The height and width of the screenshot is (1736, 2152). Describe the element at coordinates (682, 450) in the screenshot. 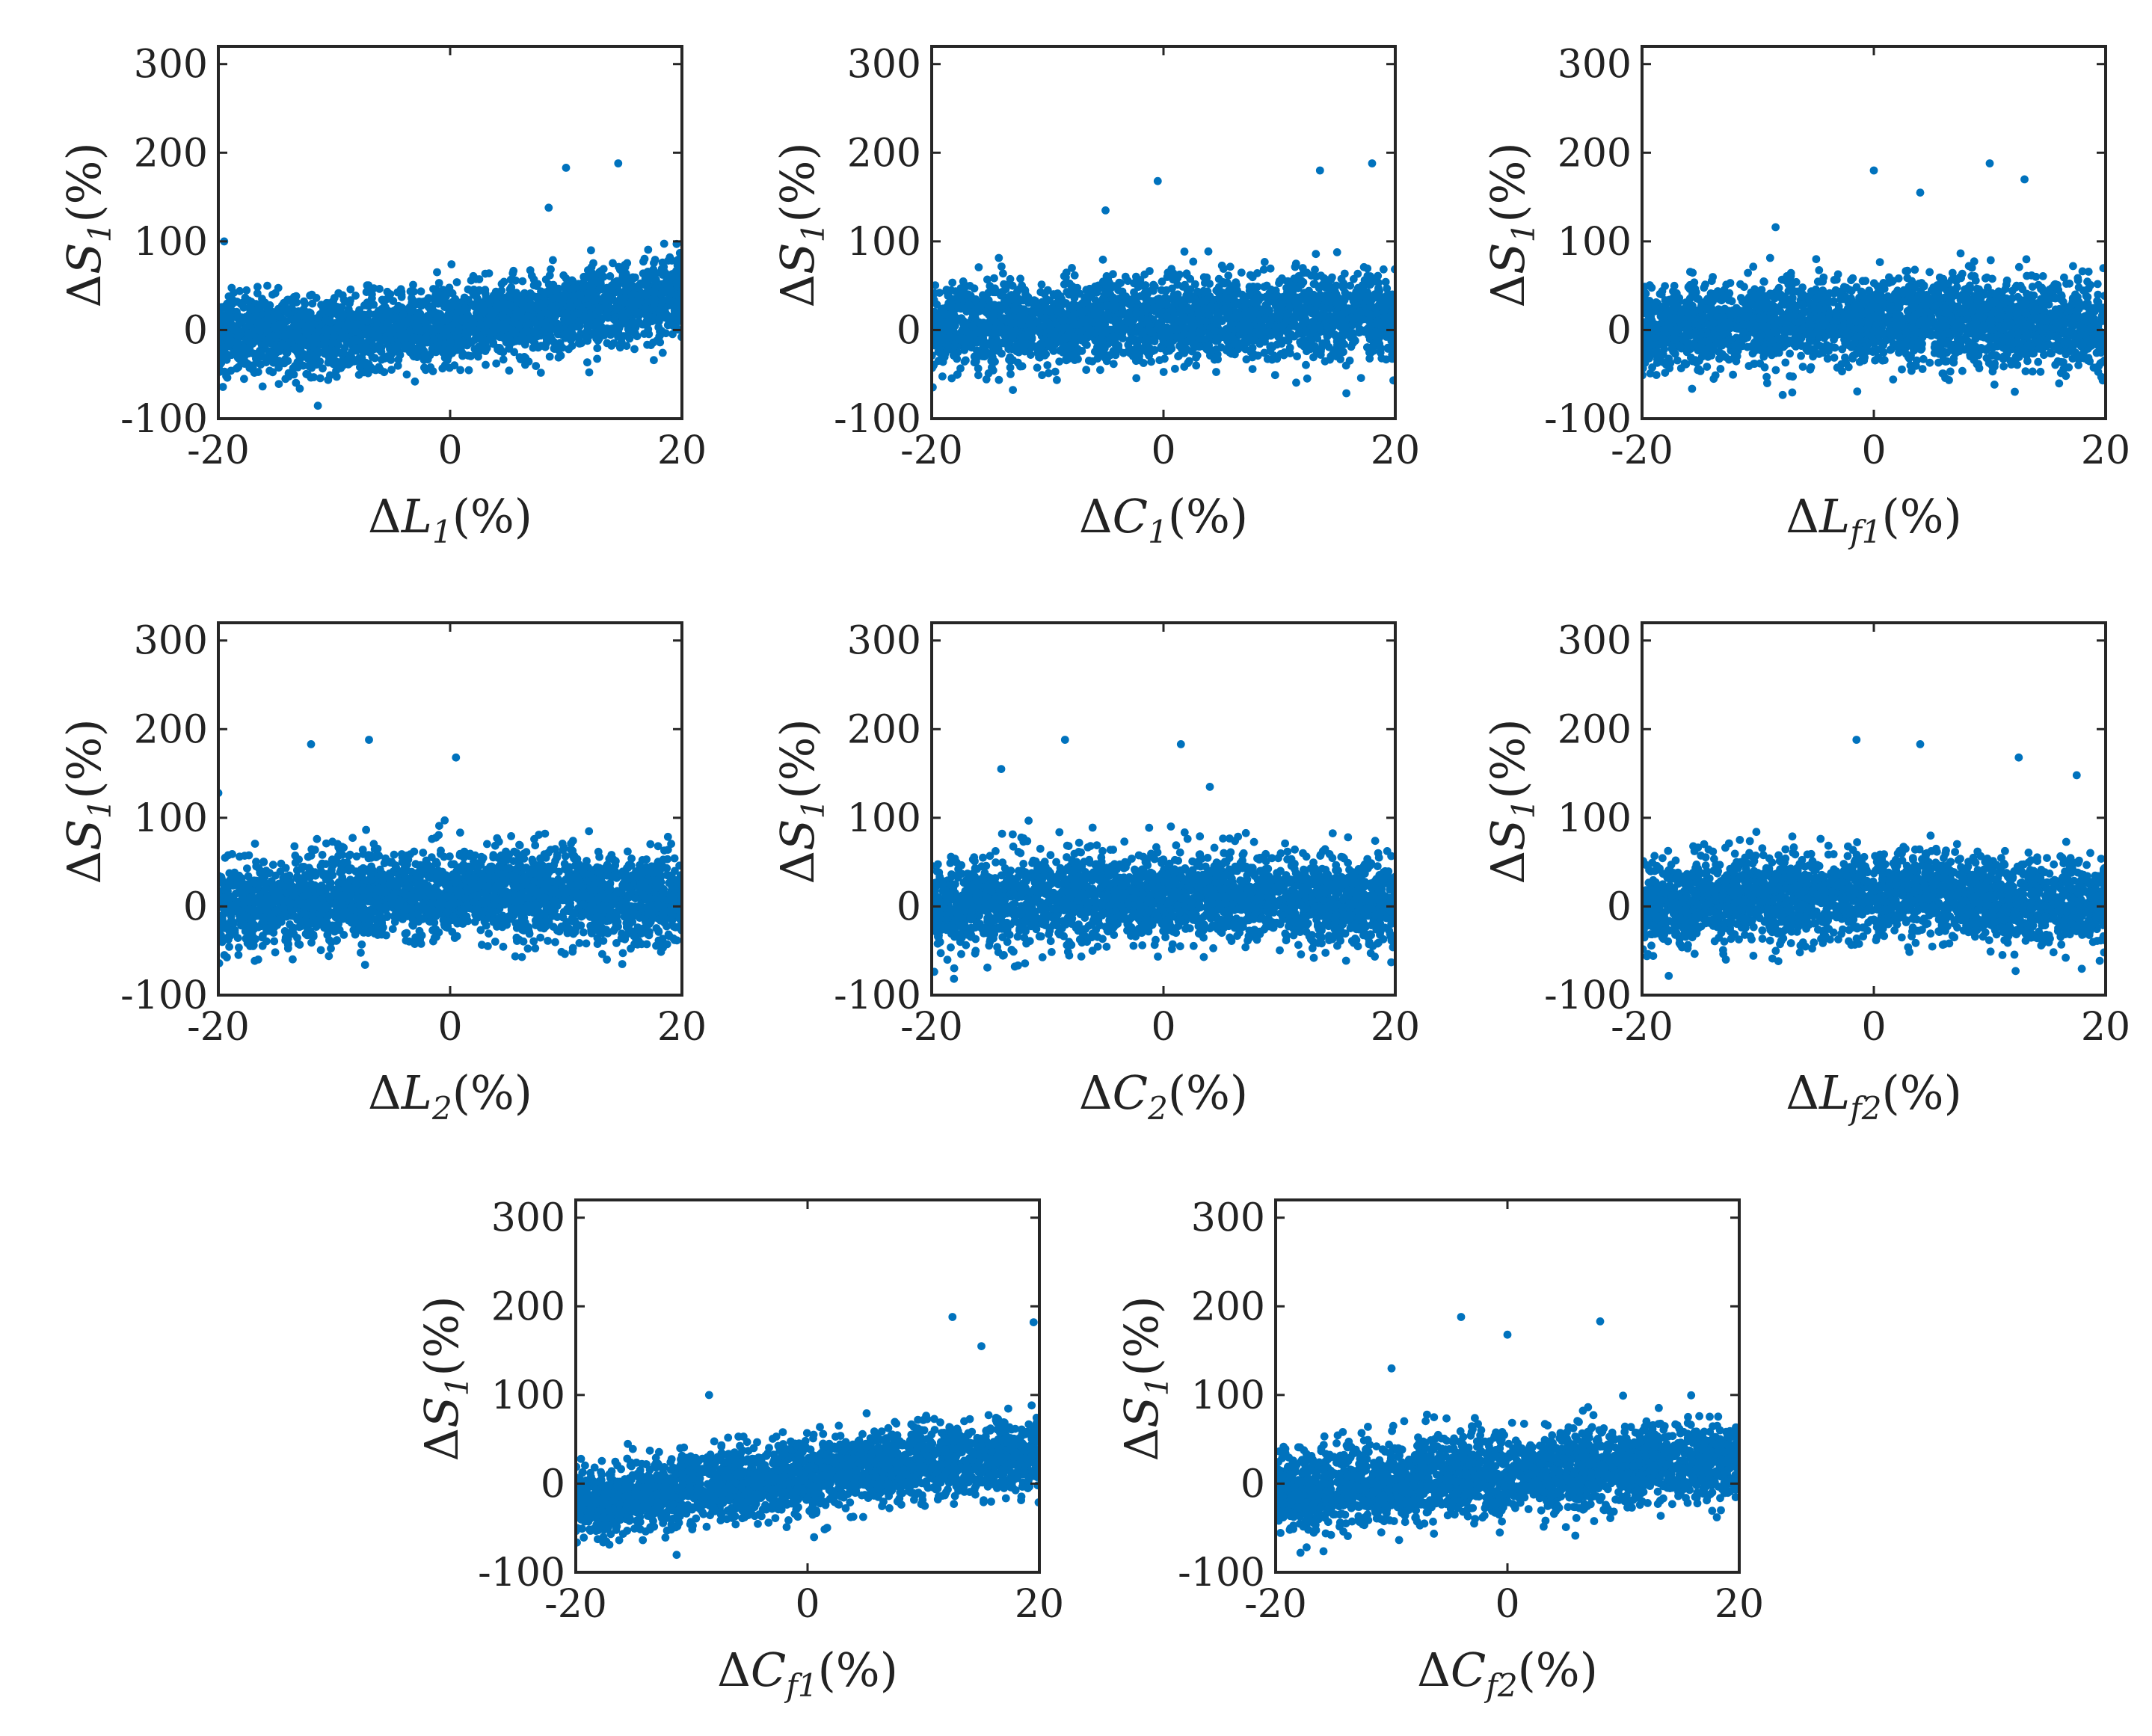

I see `x-tick-label: 20` at that location.